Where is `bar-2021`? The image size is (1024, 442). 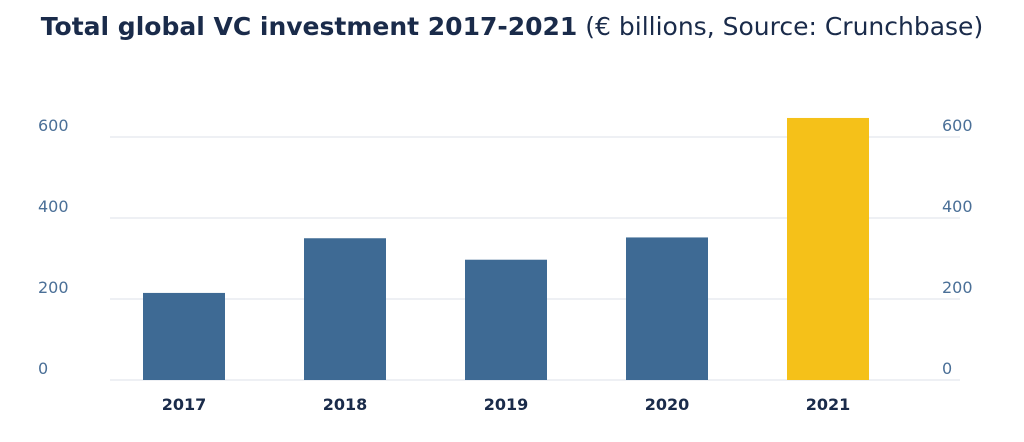
bar-2021 is located at coordinates (828, 248).